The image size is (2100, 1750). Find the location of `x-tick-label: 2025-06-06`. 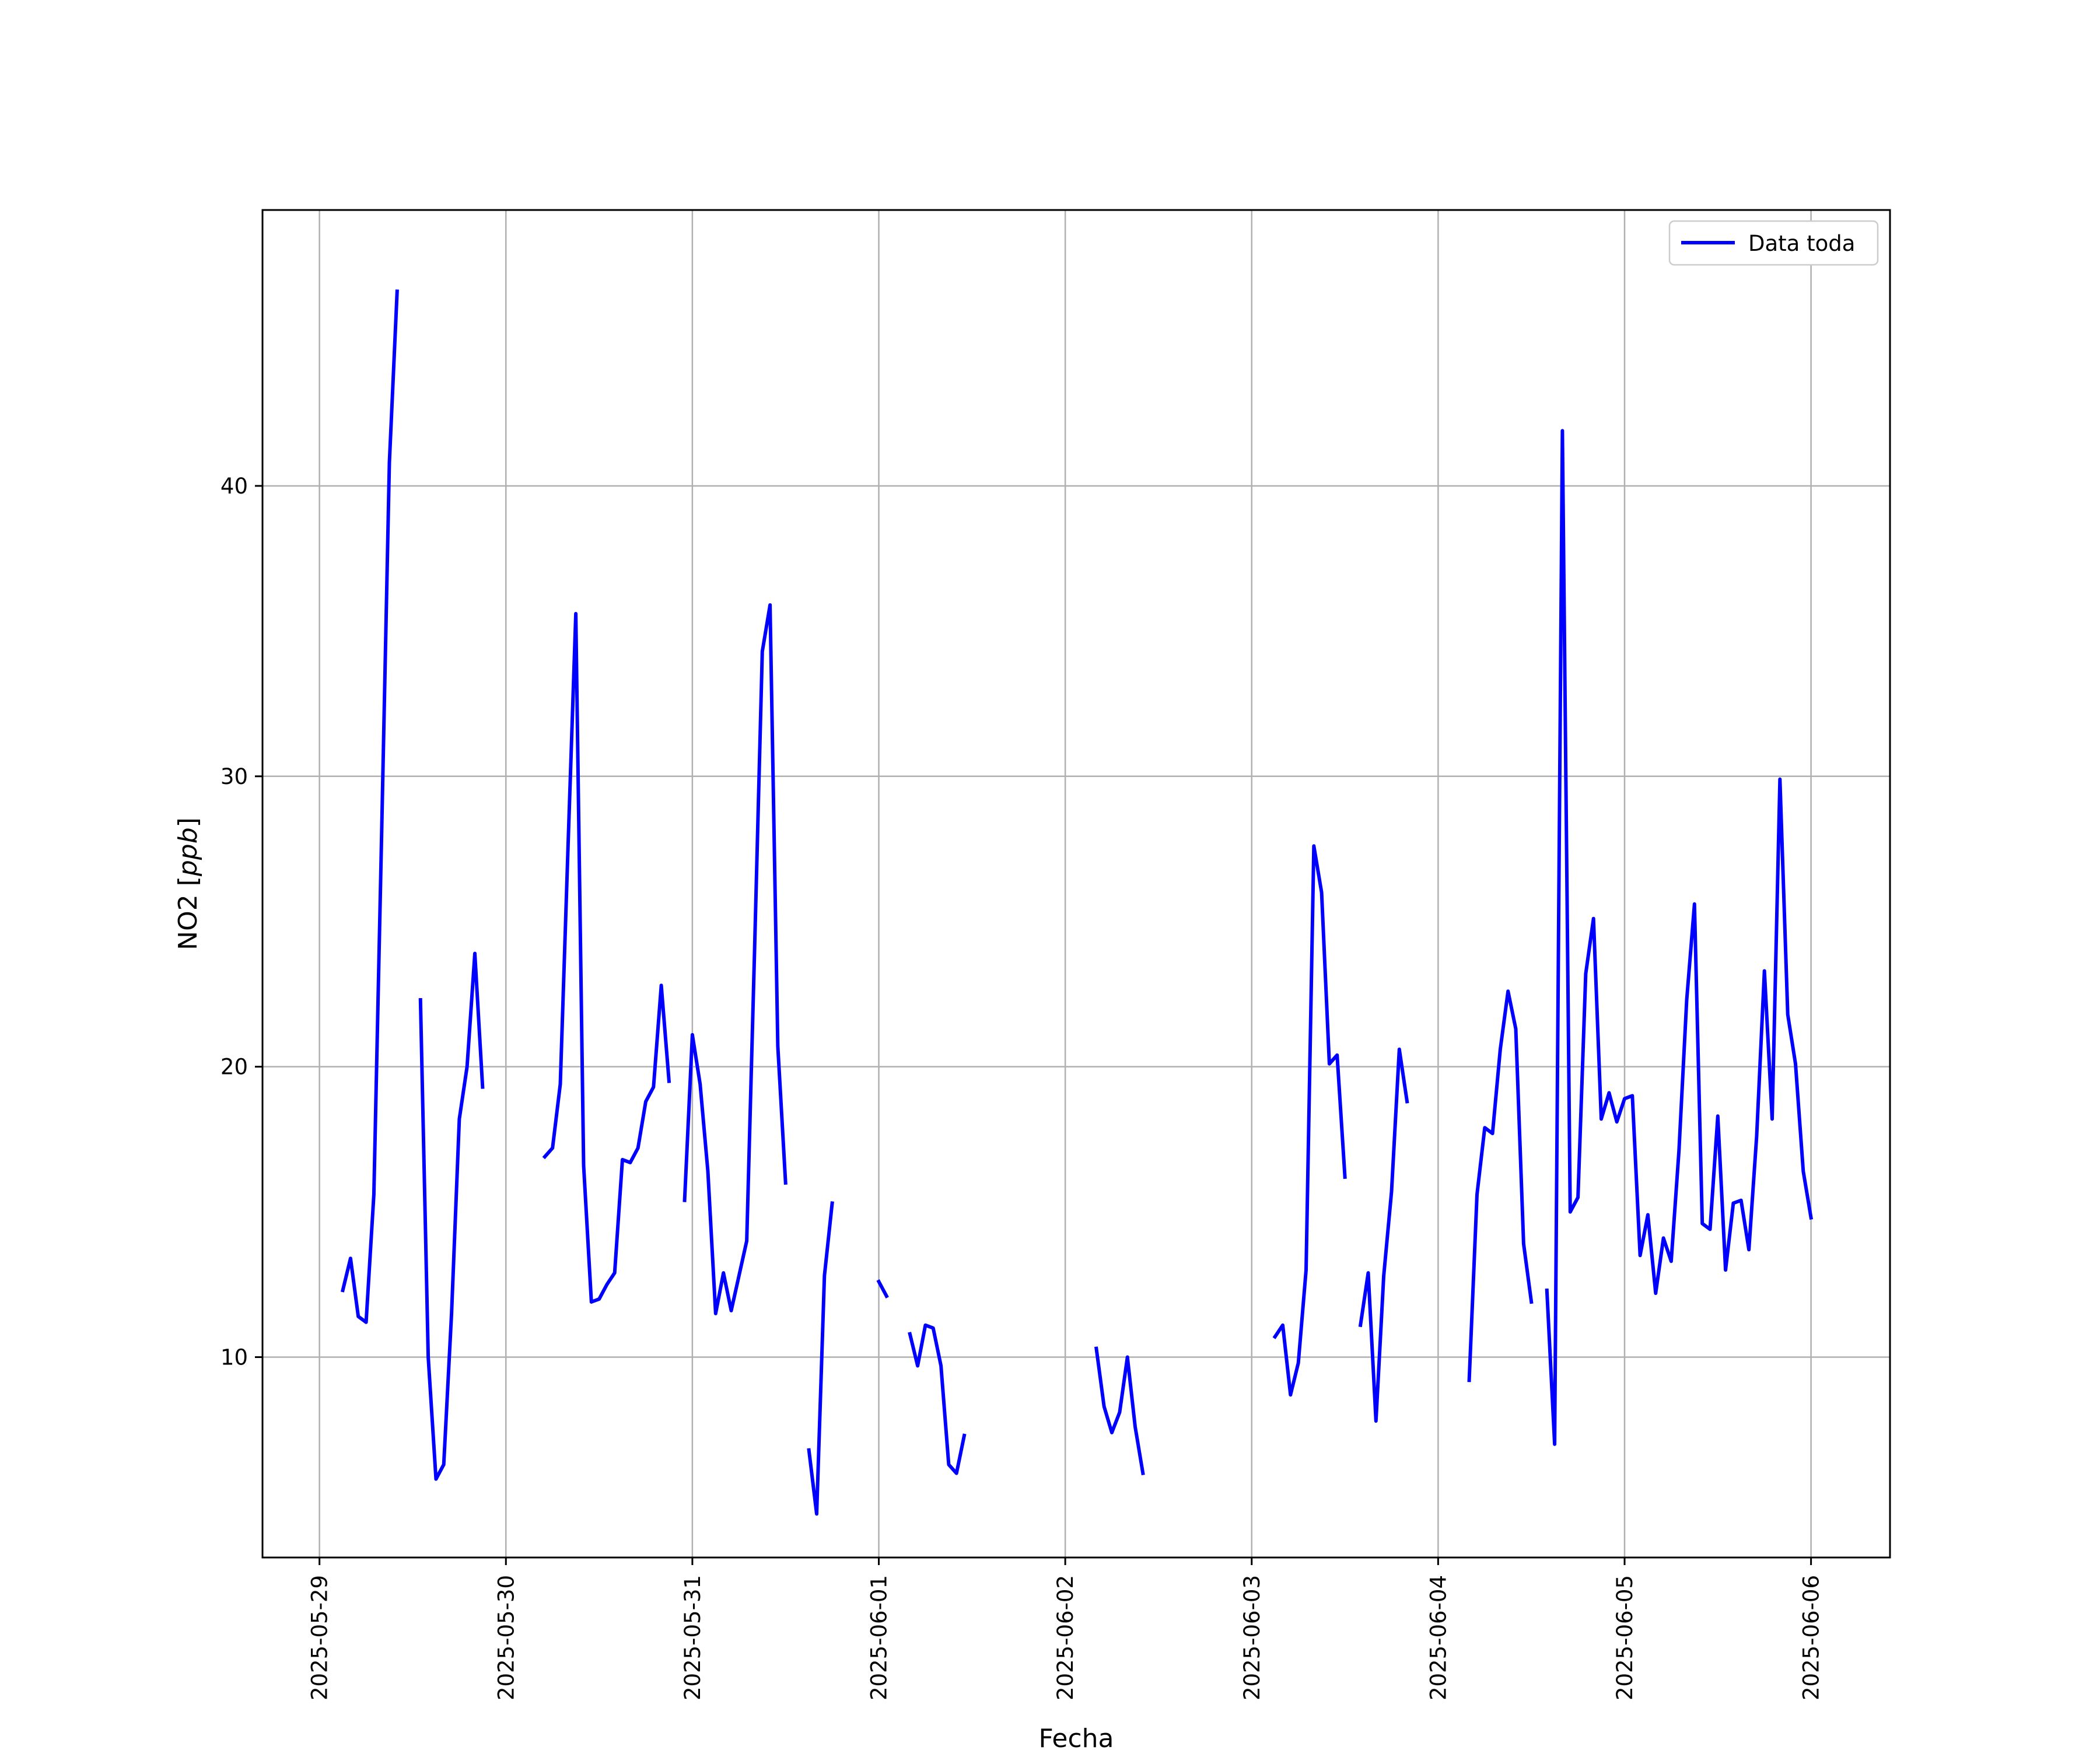

x-tick-label: 2025-06-06 is located at coordinates (1811, 1637).